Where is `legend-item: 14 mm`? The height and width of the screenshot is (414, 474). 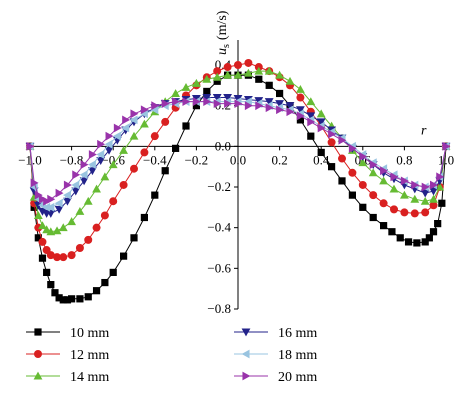 legend-item: 14 mm is located at coordinates (67, 377).